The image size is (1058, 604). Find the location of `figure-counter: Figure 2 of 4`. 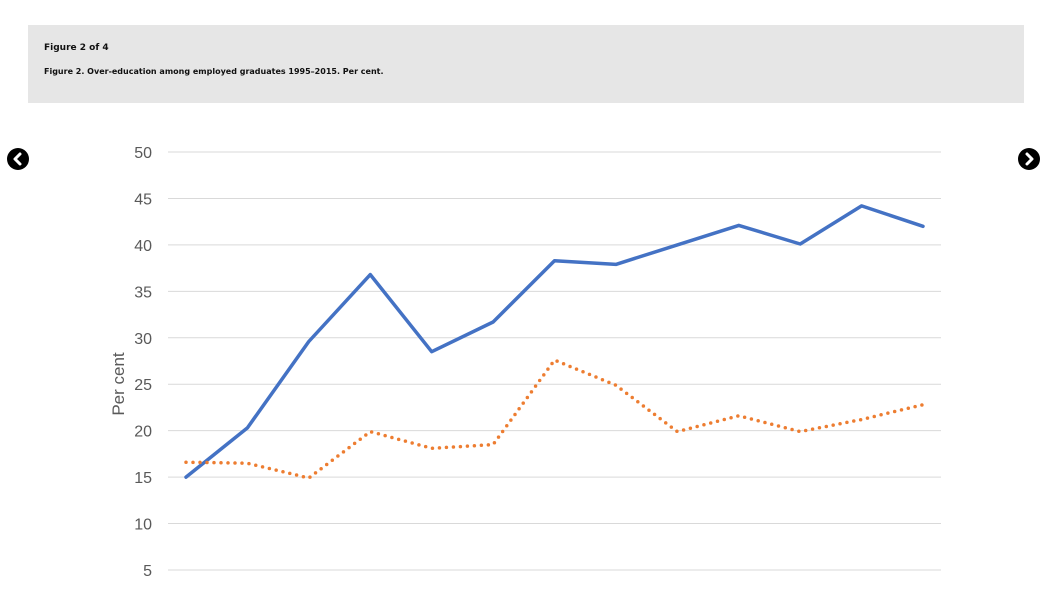

figure-counter: Figure 2 of 4 is located at coordinates (76, 48).